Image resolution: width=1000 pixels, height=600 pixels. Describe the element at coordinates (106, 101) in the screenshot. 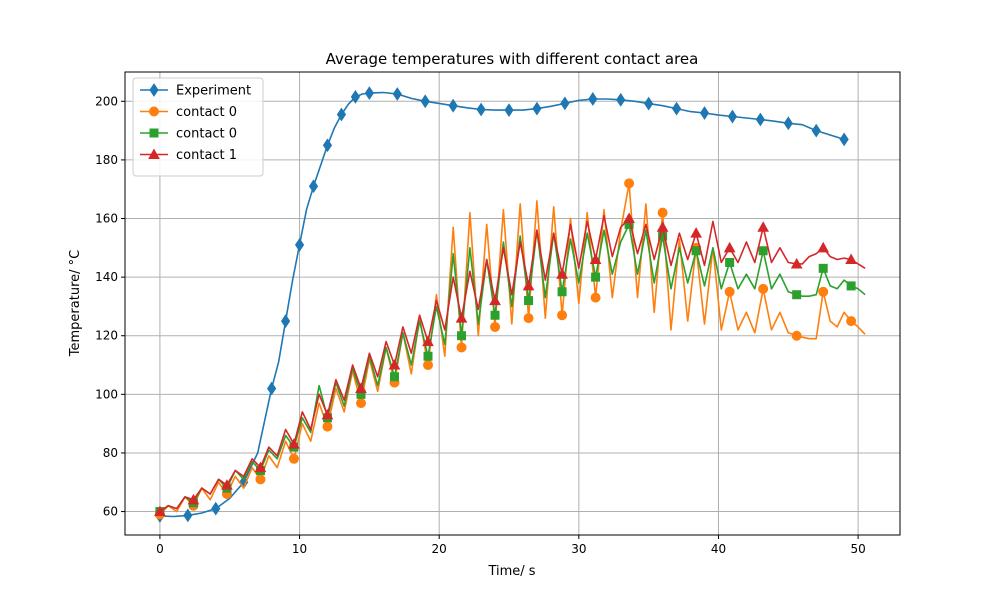

I see `y-tick-label: 200` at that location.